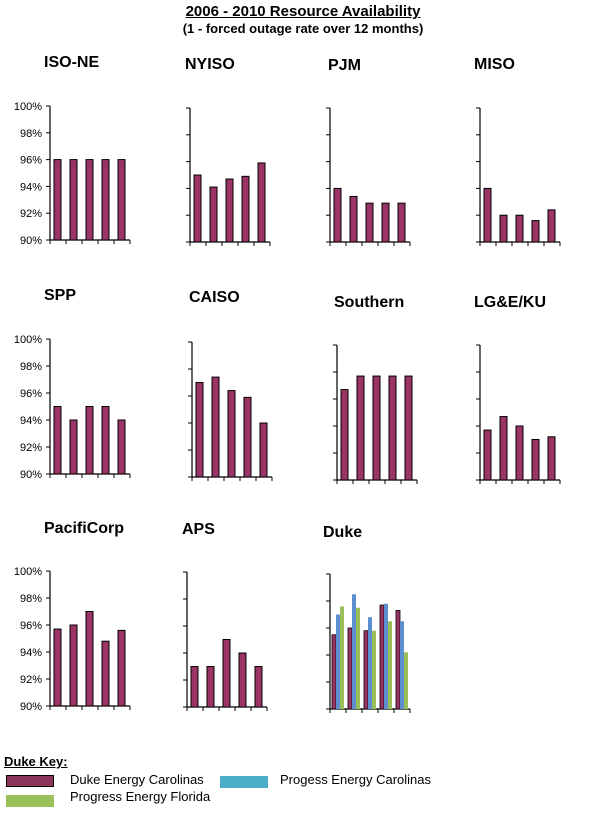  Describe the element at coordinates (30, 781) in the screenshot. I see `key-swatch-dec` at that location.